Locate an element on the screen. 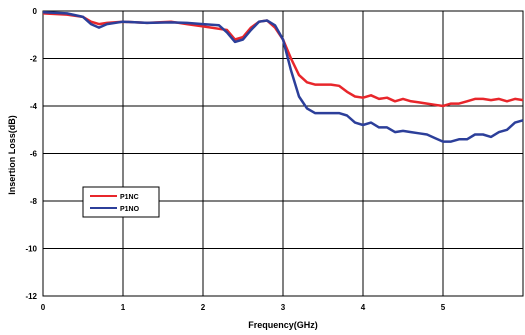 This screenshot has width=525, height=335. y-tick-label: -4 is located at coordinates (34, 106).